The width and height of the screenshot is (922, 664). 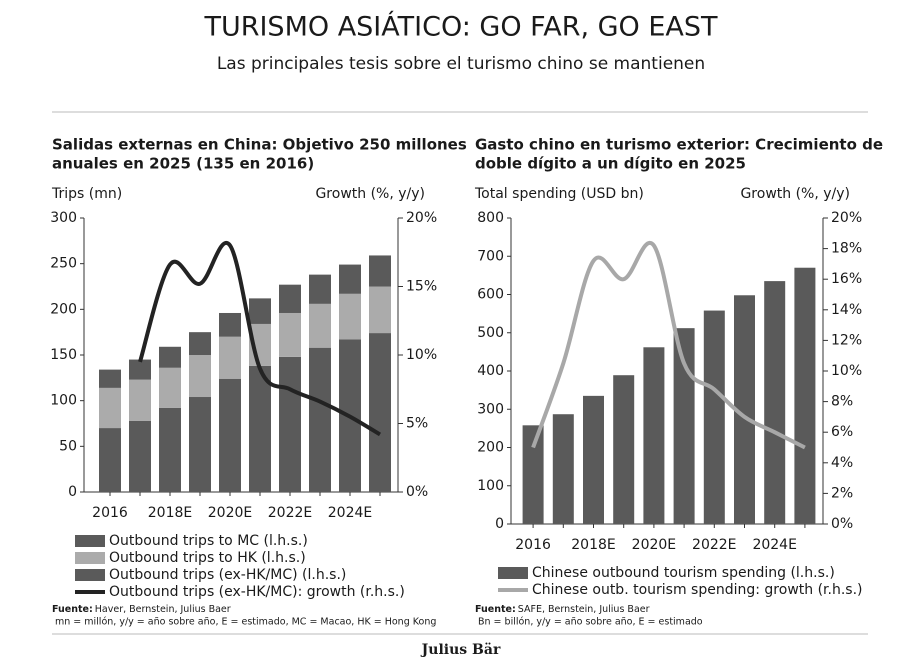 I want to click on page-title: TURISMO ASIÁTICO: GO FAR, GO EAST, so click(x=460, y=27).